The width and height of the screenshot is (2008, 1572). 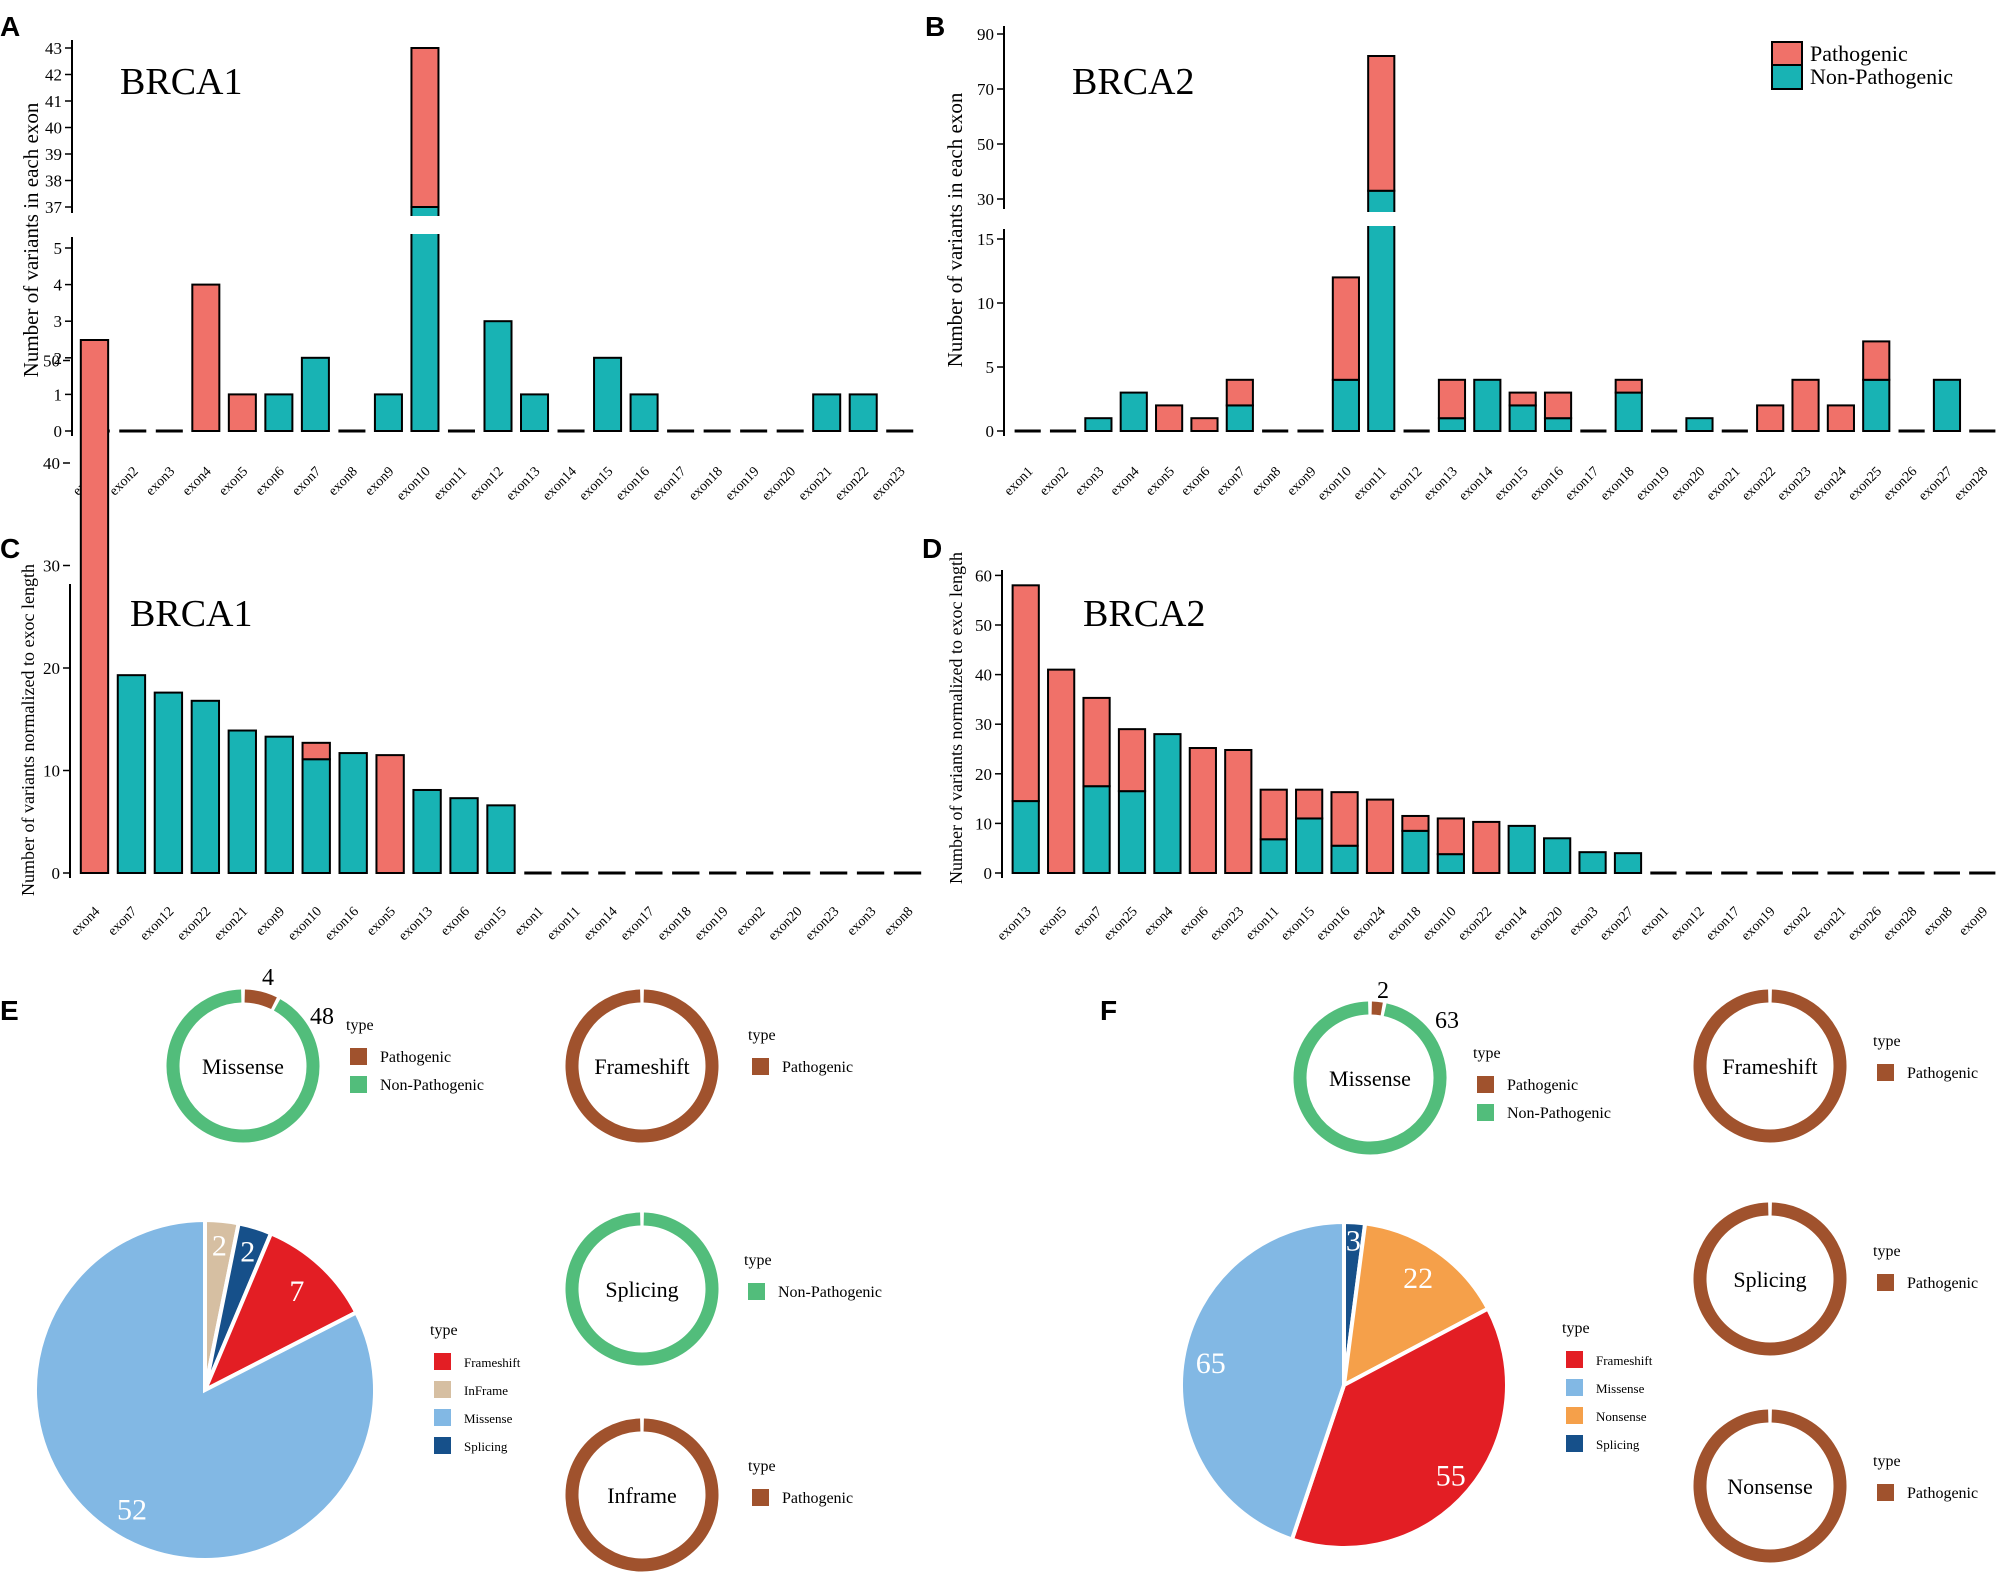 I want to click on x-tick-label: exon19, so click(x=712, y=924).